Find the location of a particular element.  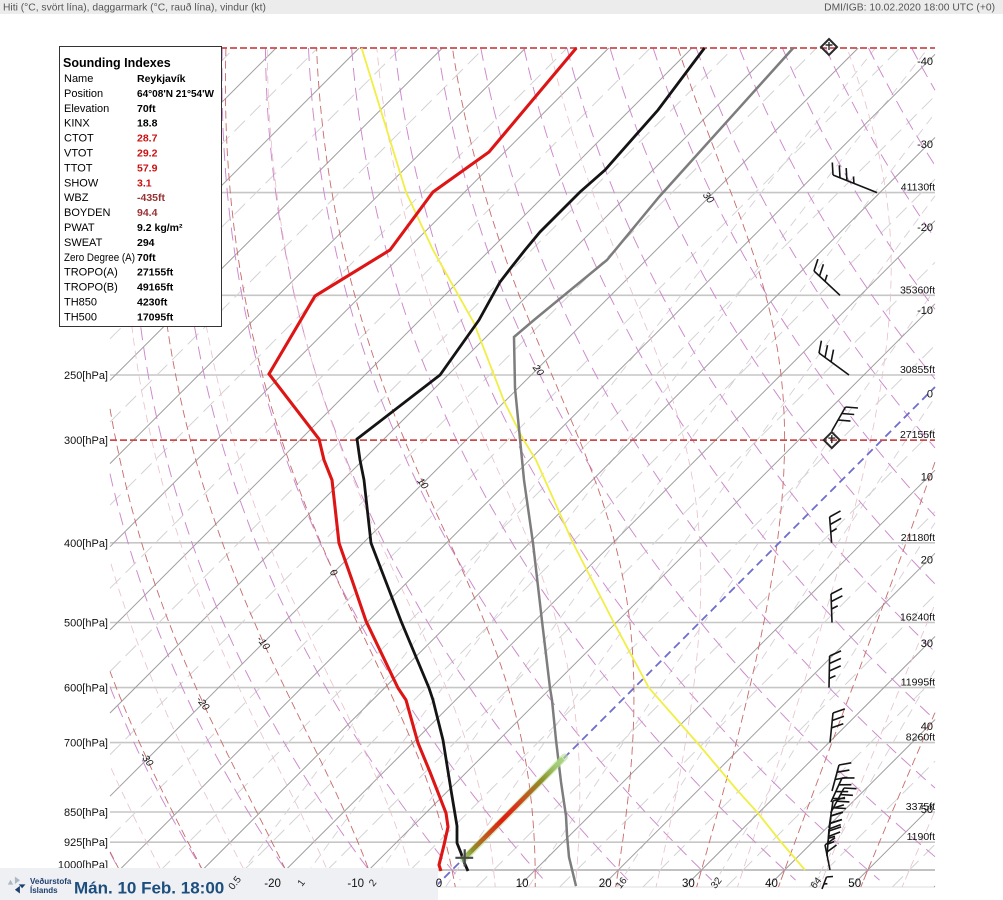

svg-text: CTOT is located at coordinates (79, 139).